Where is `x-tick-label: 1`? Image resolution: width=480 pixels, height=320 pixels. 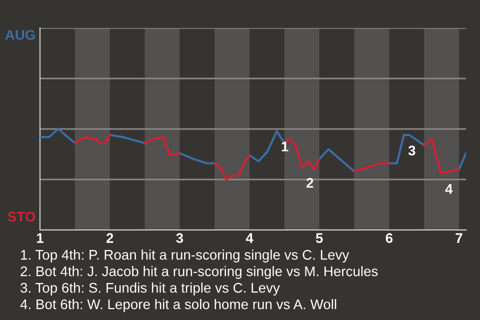
x-tick-label: 1 is located at coordinates (40, 238).